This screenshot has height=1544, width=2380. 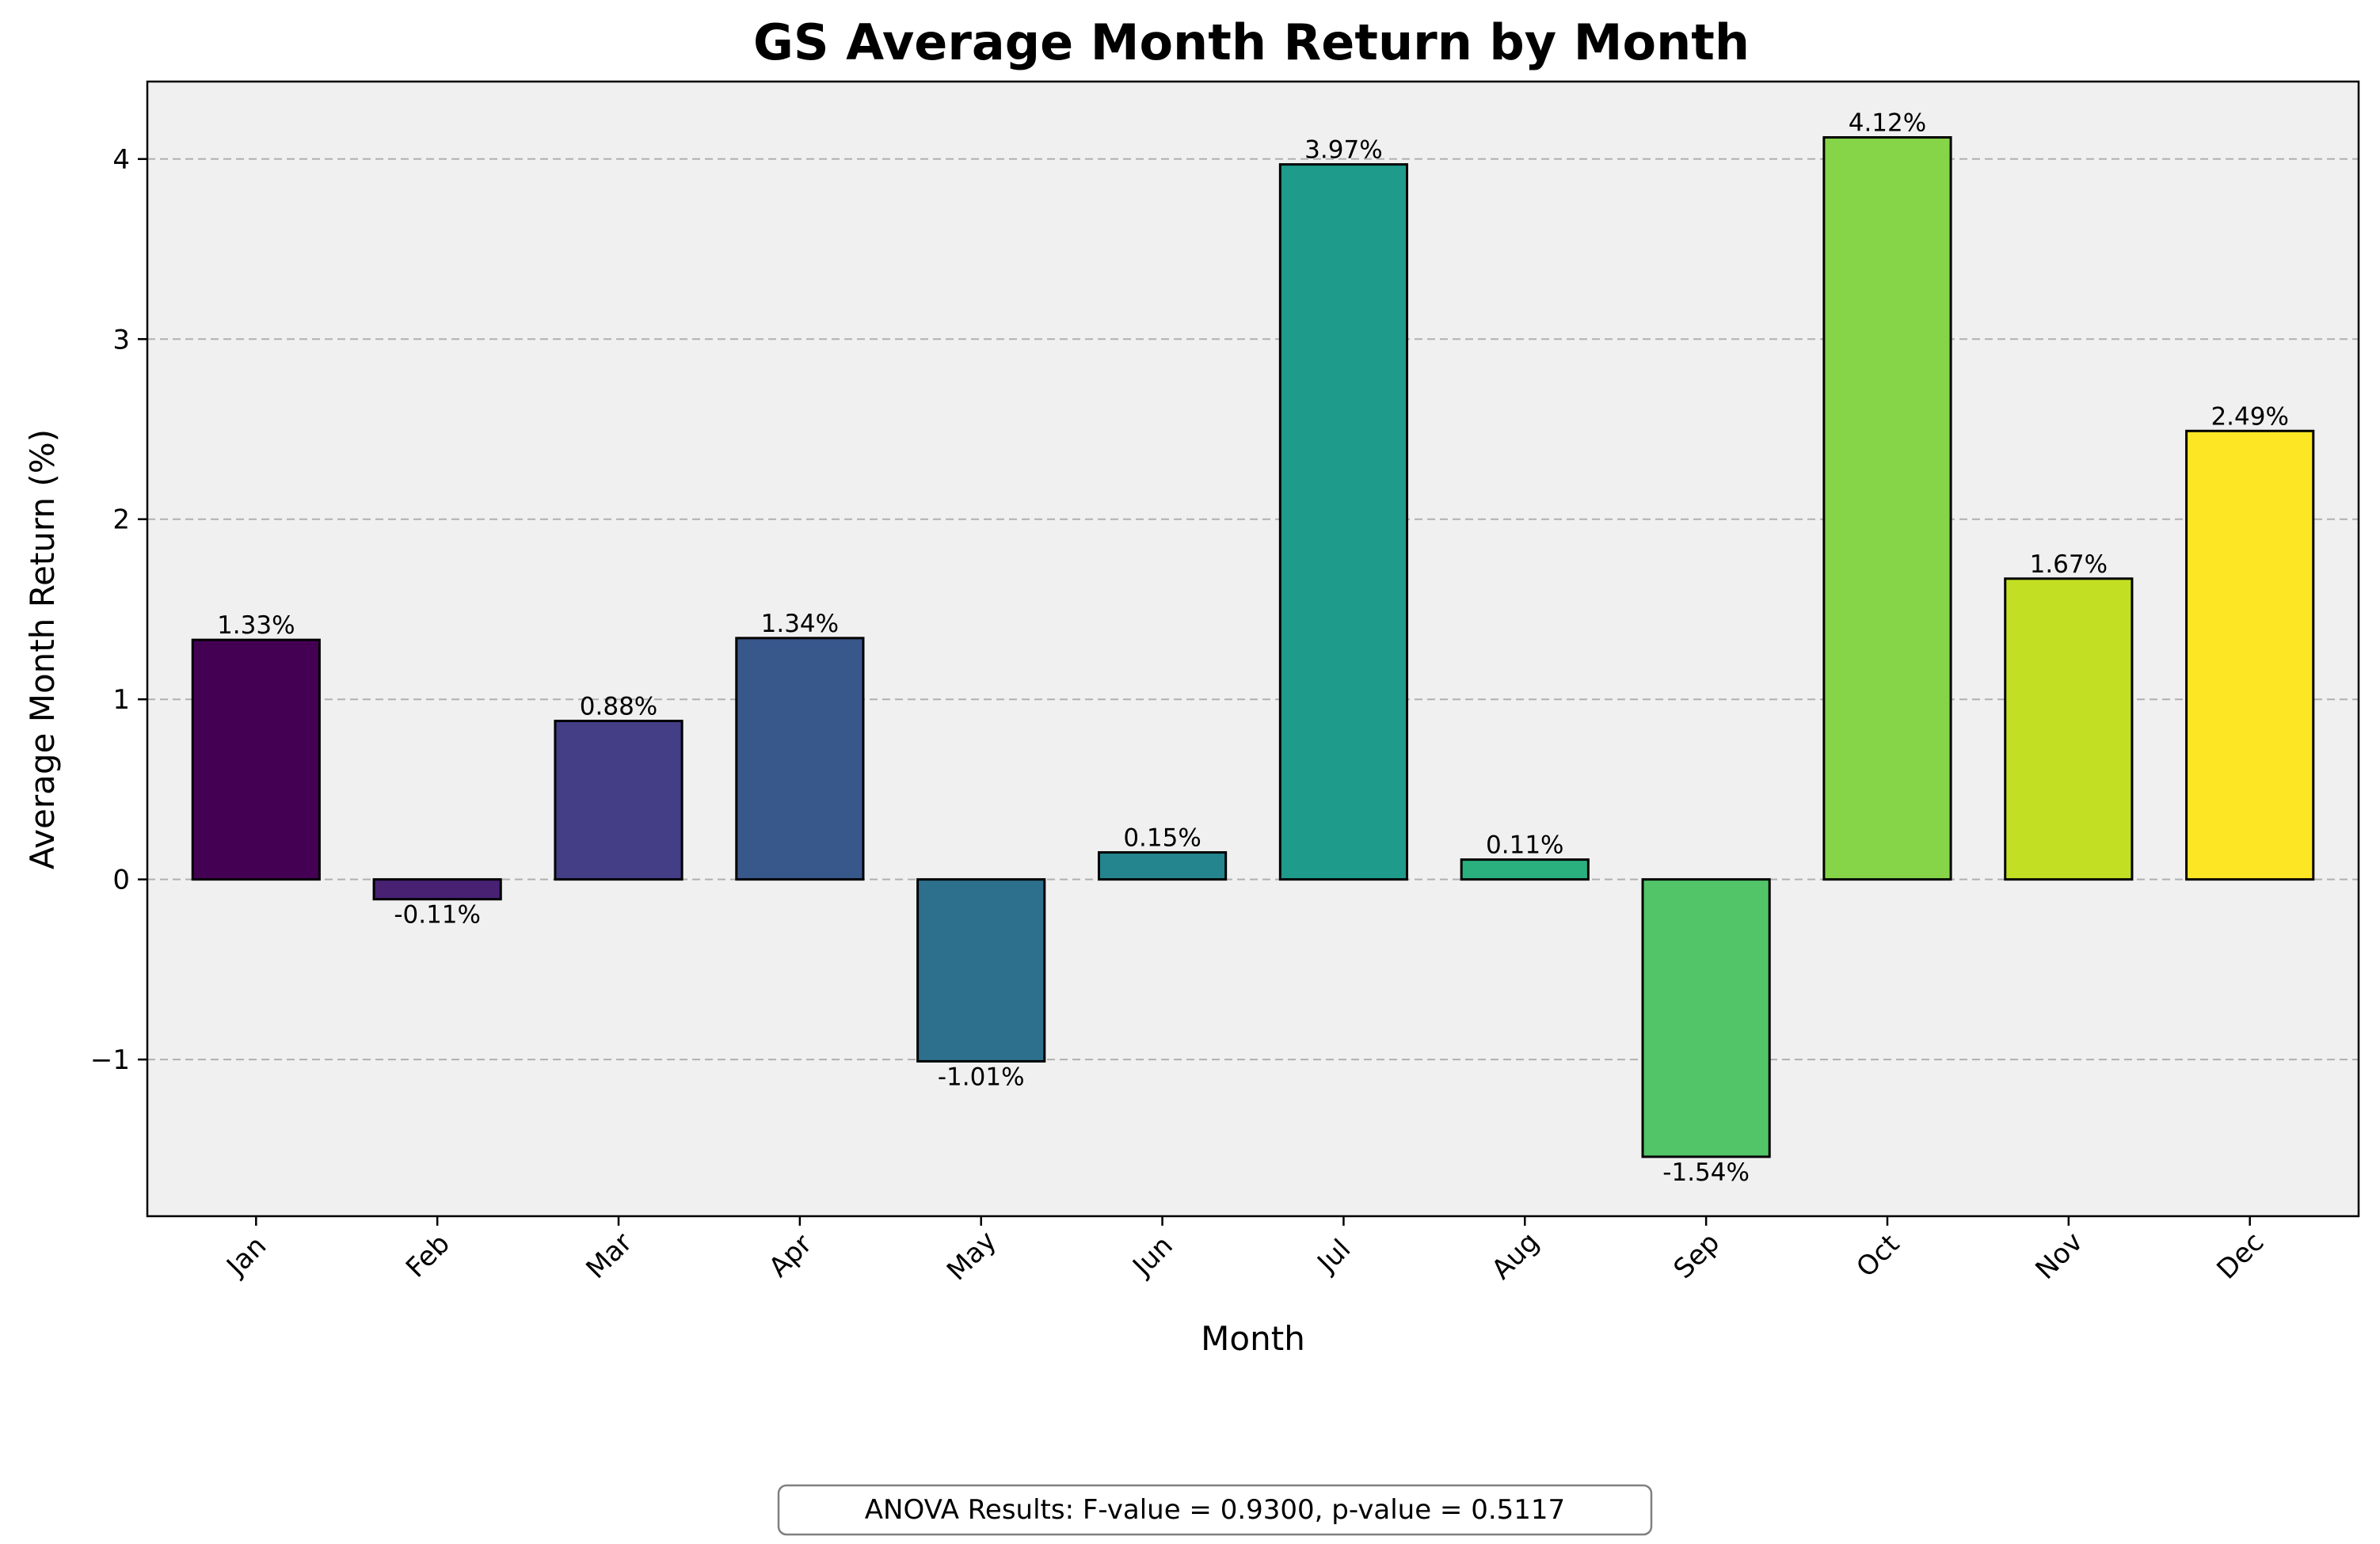 What do you see at coordinates (2250, 655) in the screenshot?
I see `bar-dec` at bounding box center [2250, 655].